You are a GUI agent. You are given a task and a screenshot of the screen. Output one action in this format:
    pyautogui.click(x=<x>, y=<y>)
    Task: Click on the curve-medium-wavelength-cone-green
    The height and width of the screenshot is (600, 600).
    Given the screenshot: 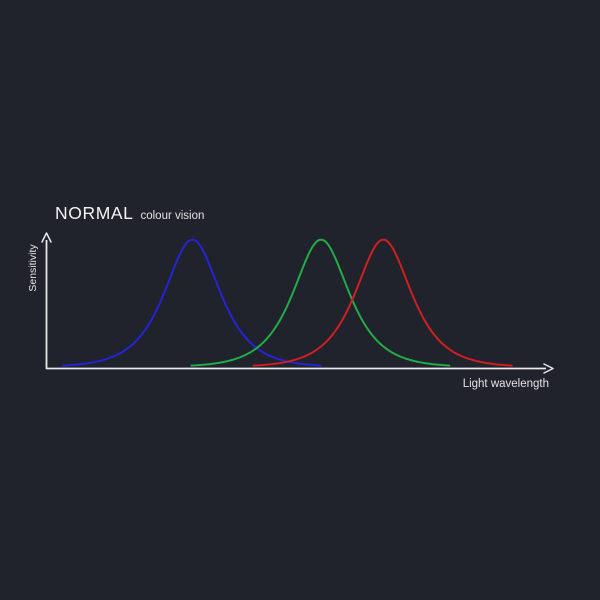 What is the action you would take?
    pyautogui.click(x=320, y=302)
    